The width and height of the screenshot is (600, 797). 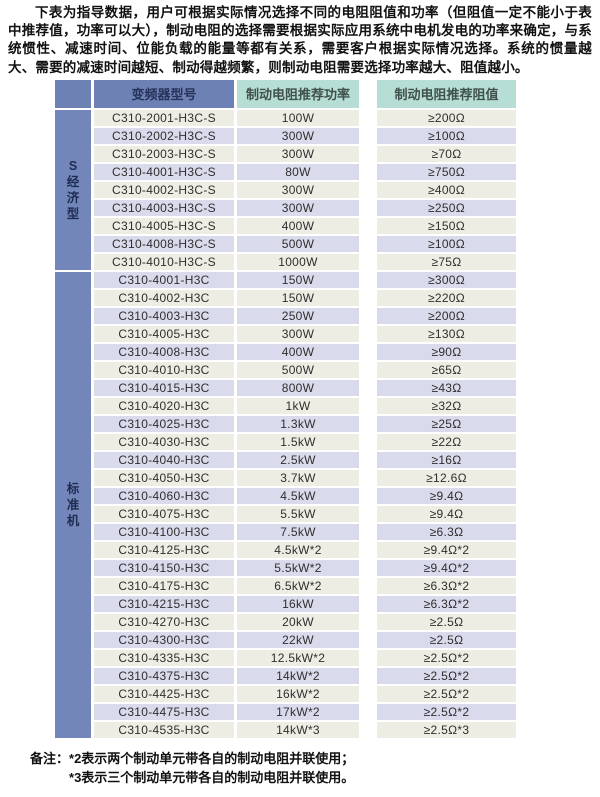 What do you see at coordinates (164, 621) in the screenshot?
I see `model-cell: C310-4270-H3C` at bounding box center [164, 621].